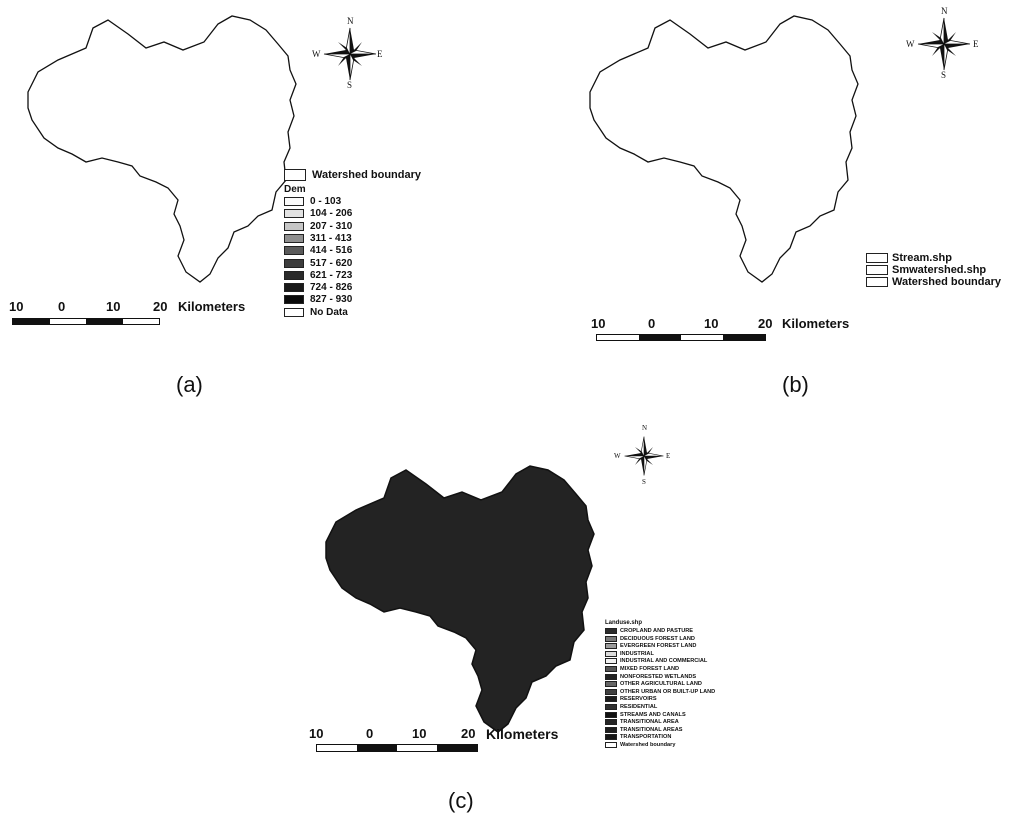  Describe the element at coordinates (646, 737) in the screenshot. I see `legend-label: TRANSPORTATION` at that location.